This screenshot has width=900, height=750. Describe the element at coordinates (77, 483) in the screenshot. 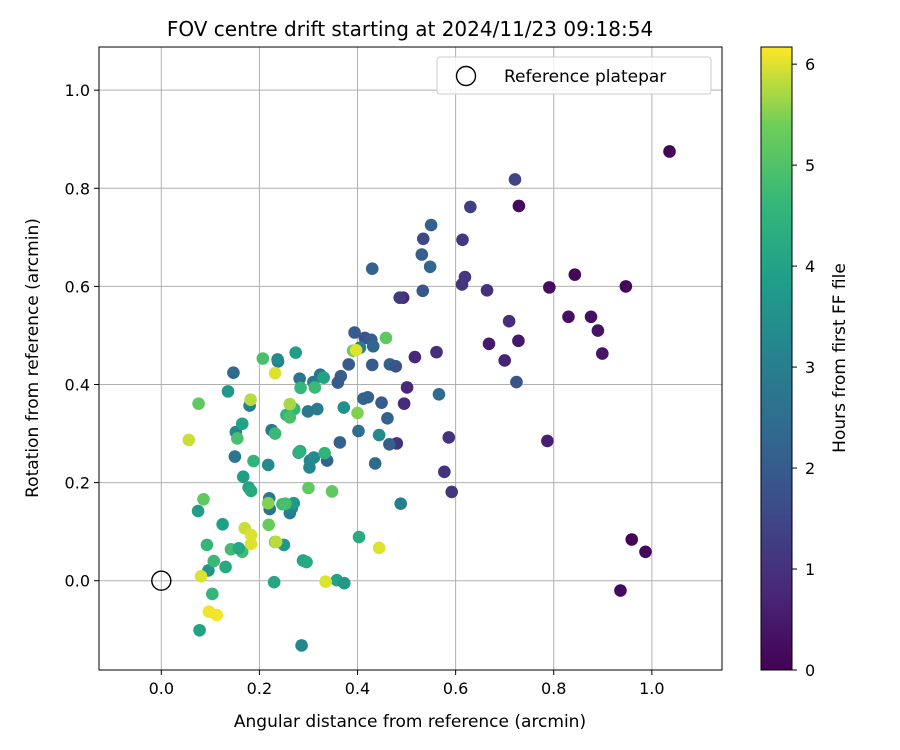

I see `y-tick-label: 0.2` at that location.